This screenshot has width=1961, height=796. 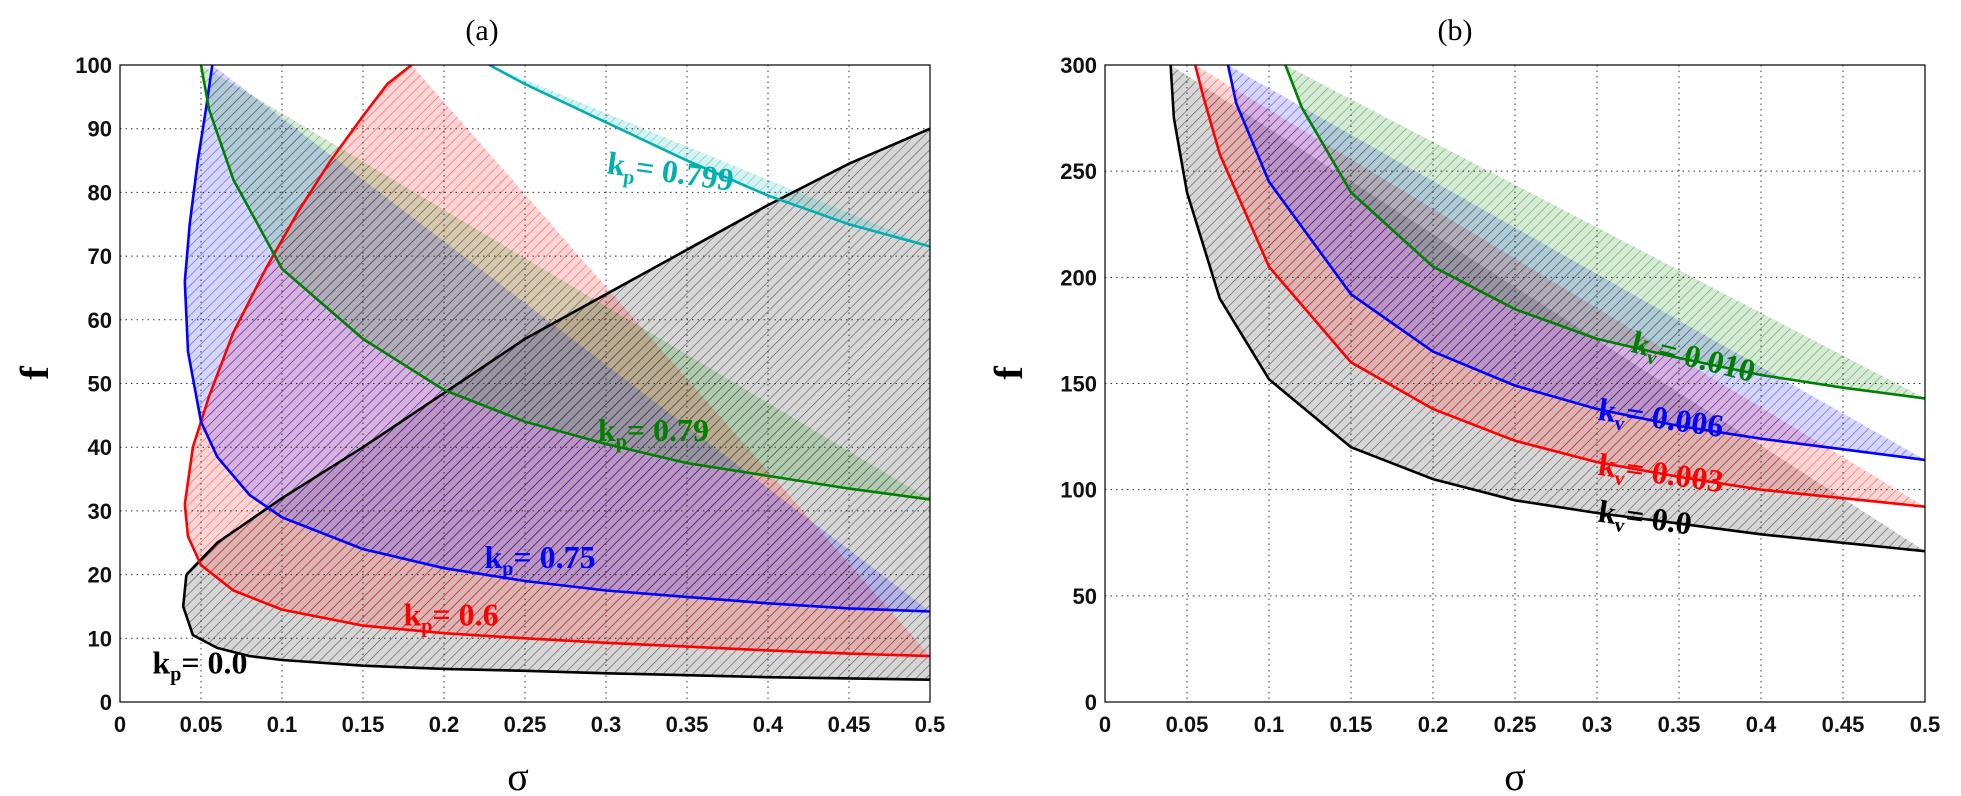 What do you see at coordinates (670, 174) in the screenshot?
I see `curve-label-k-p-0.799: kp= 0.799` at bounding box center [670, 174].